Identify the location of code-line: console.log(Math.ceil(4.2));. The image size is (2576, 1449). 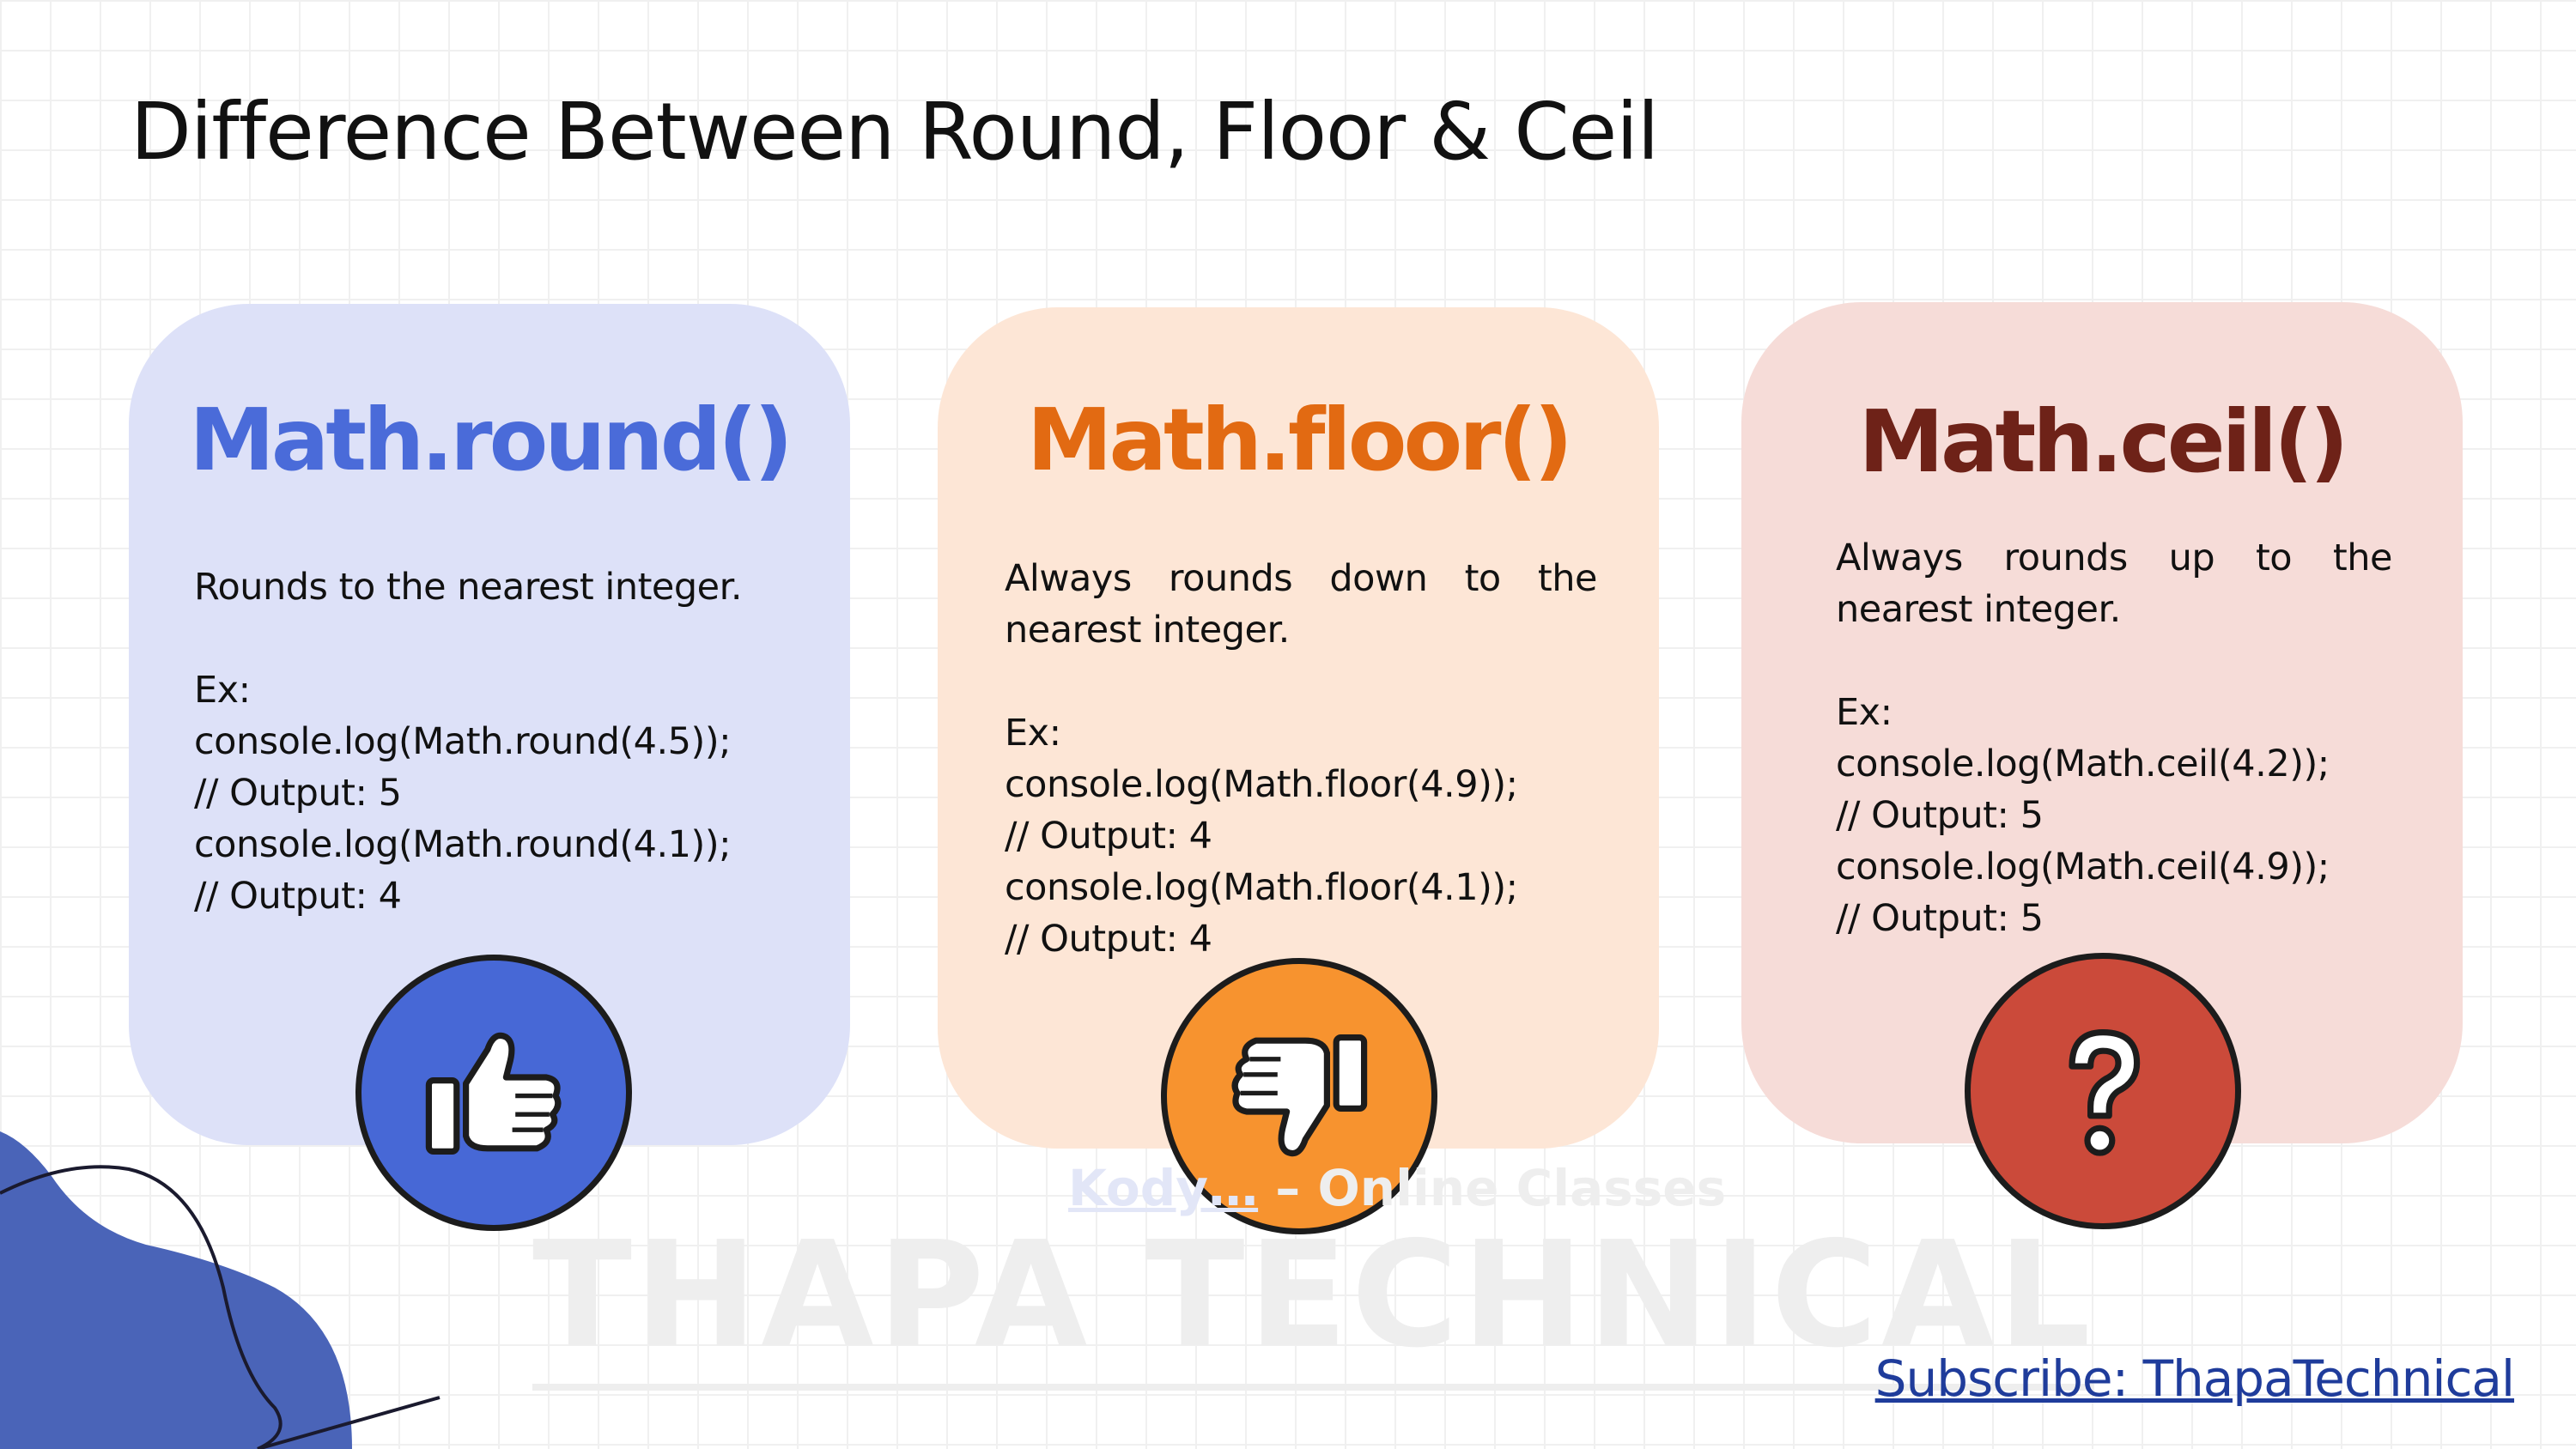
(2083, 764).